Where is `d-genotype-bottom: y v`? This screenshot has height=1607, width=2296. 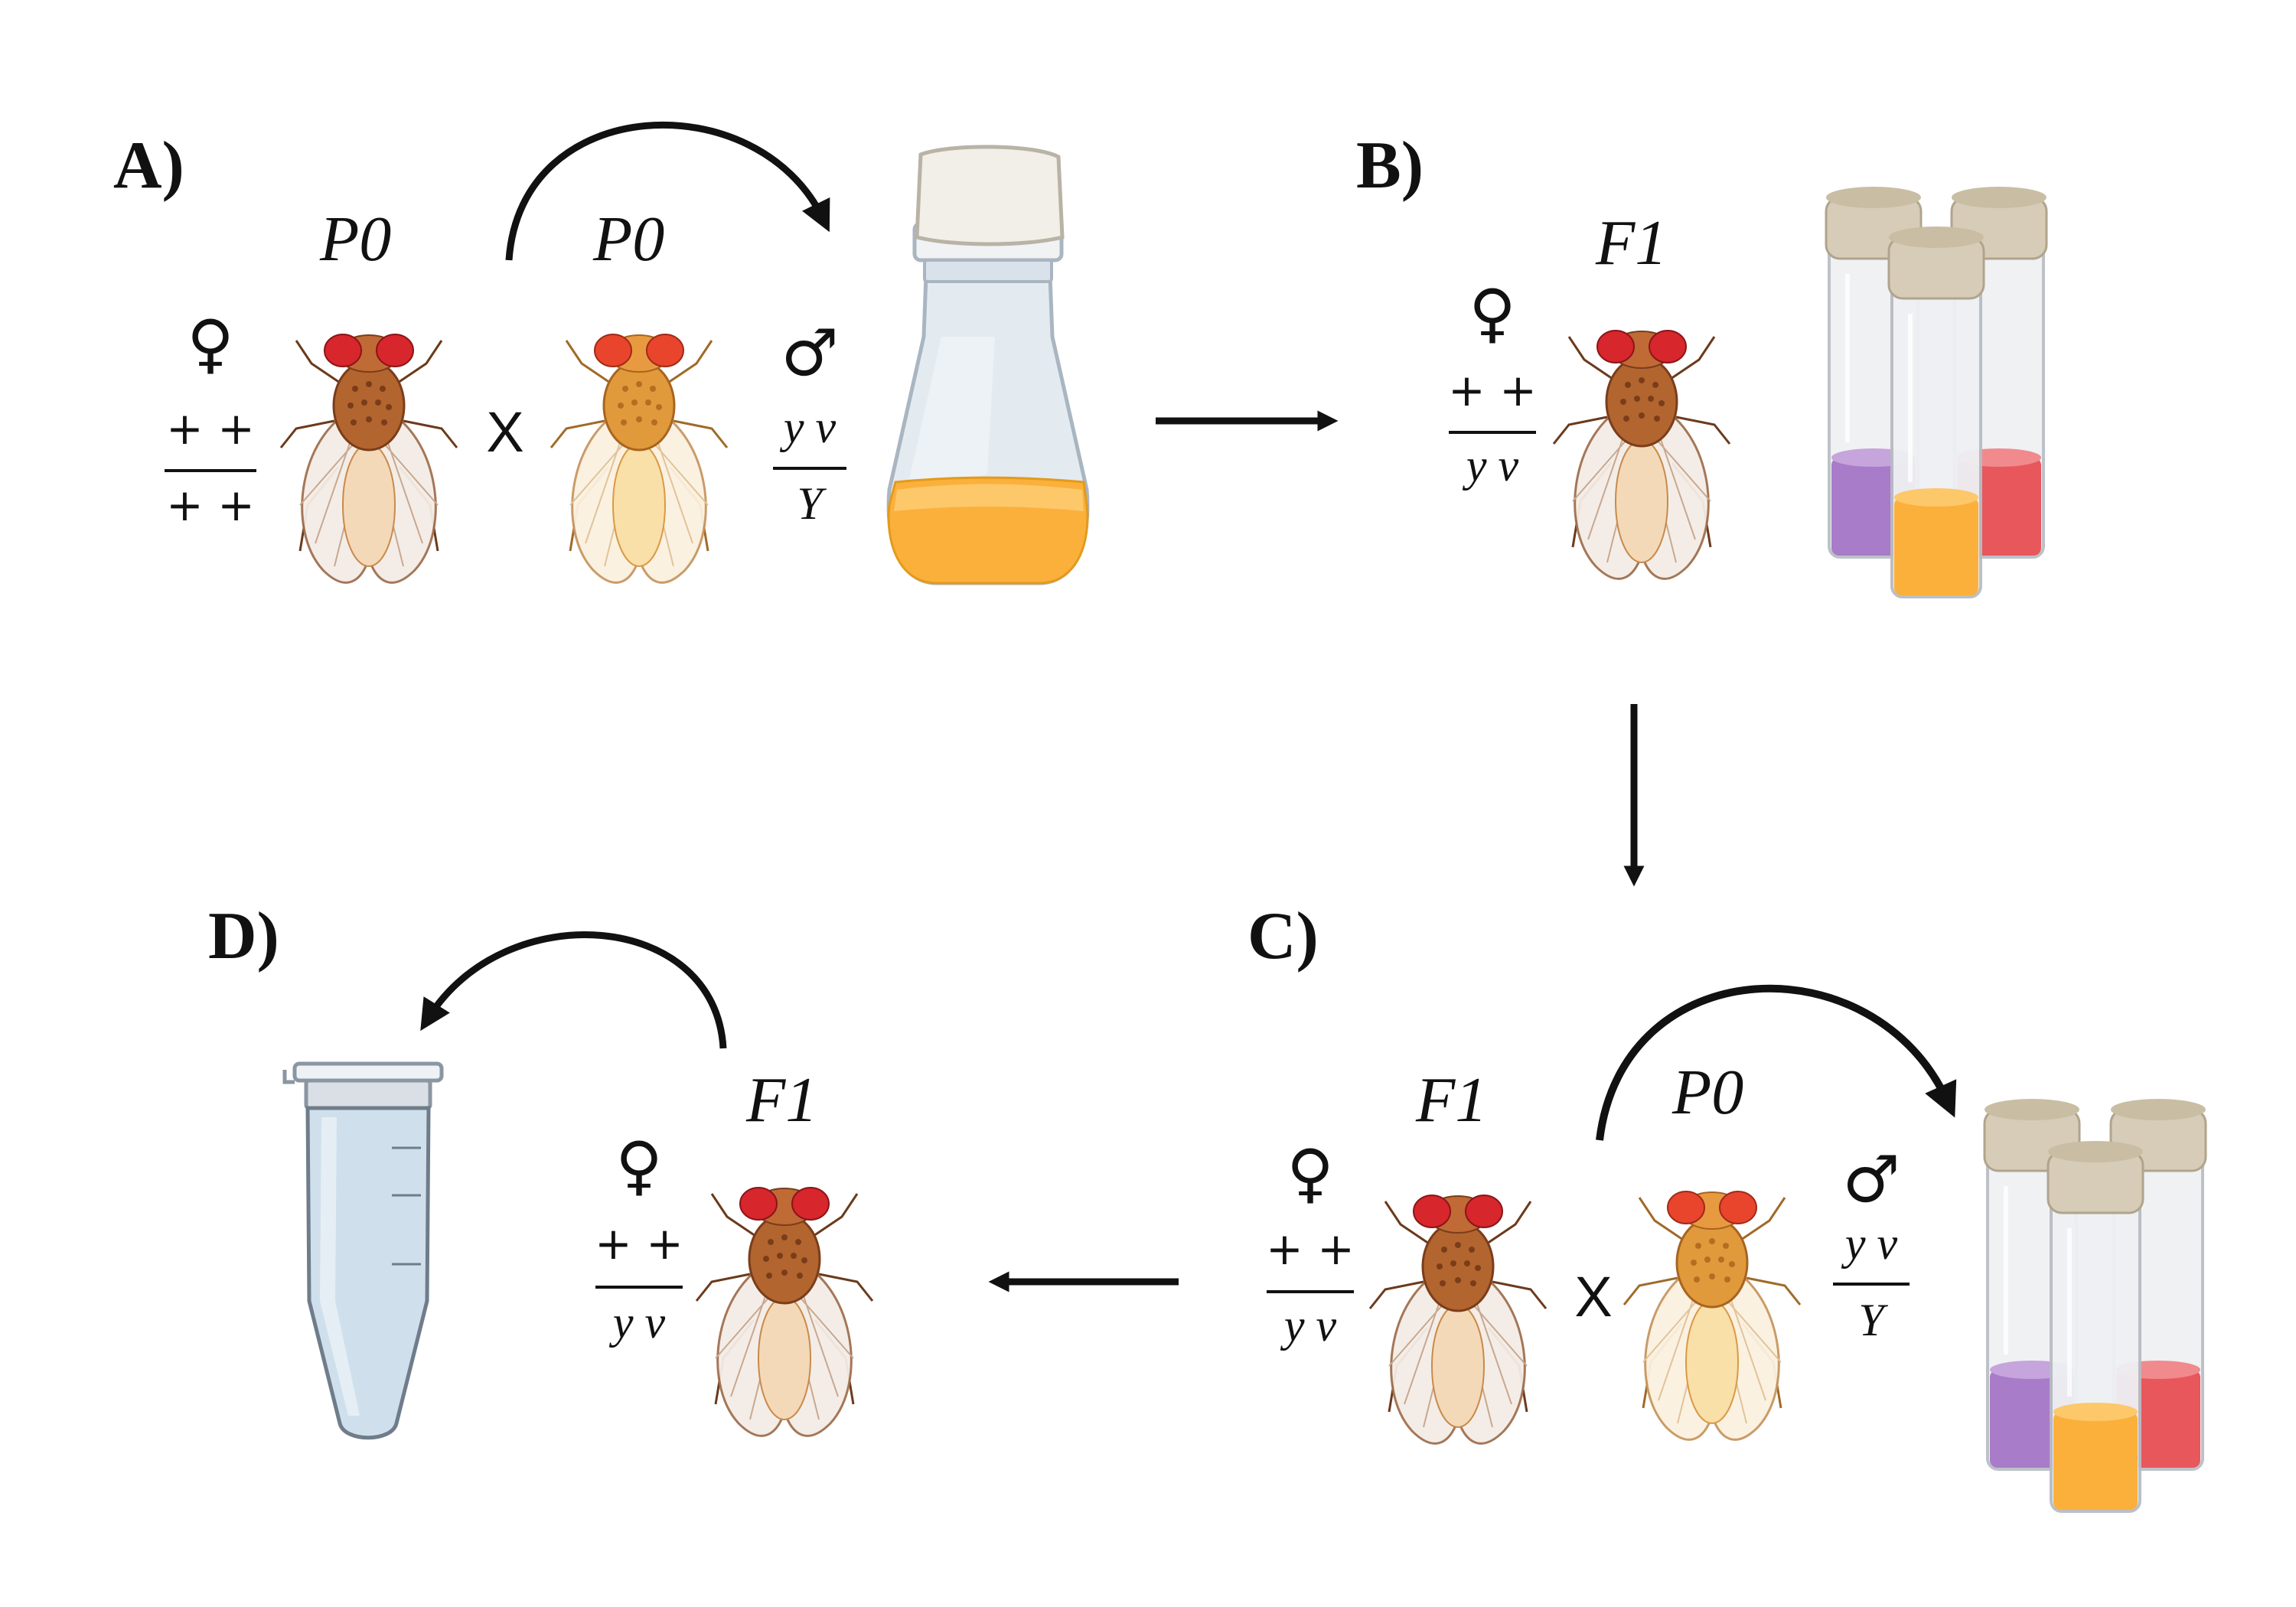
d-genotype-bottom: y v is located at coordinates (637, 1323).